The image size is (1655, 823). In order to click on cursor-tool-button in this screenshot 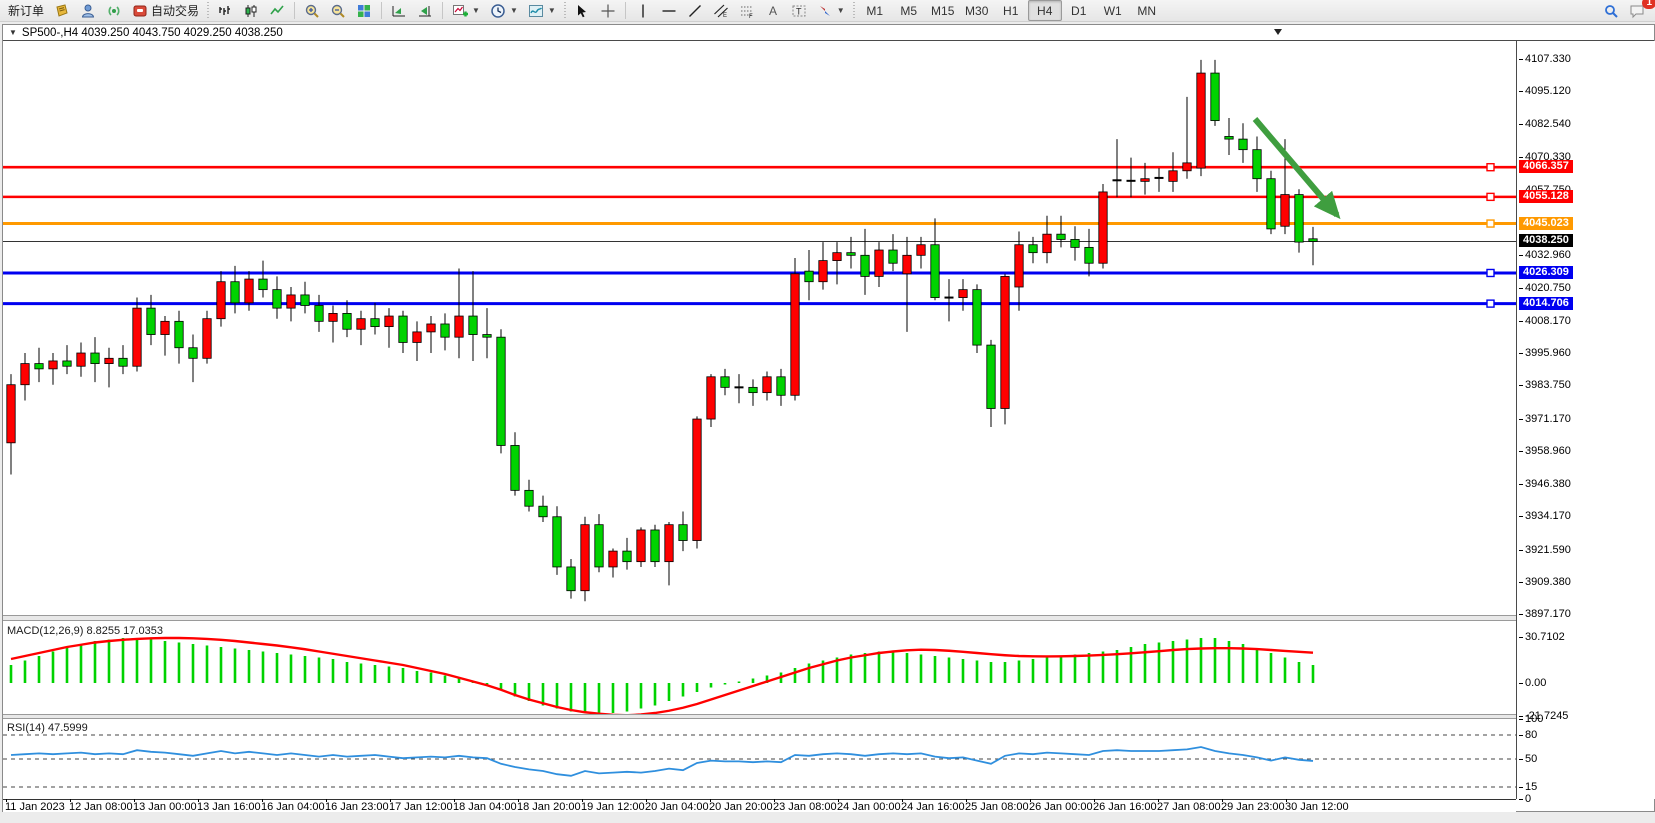, I will do `click(582, 10)`.